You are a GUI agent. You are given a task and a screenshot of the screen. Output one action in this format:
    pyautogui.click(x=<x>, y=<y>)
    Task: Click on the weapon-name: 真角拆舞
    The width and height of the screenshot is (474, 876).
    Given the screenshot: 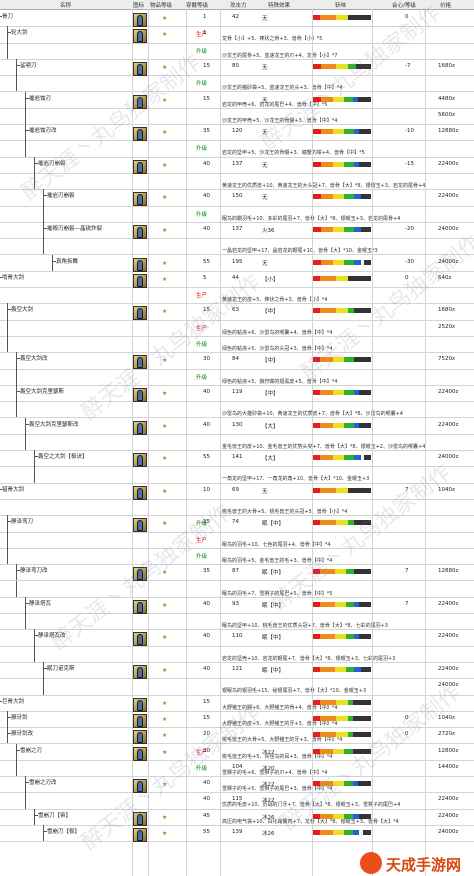 What is the action you would take?
    pyautogui.click(x=67, y=261)
    